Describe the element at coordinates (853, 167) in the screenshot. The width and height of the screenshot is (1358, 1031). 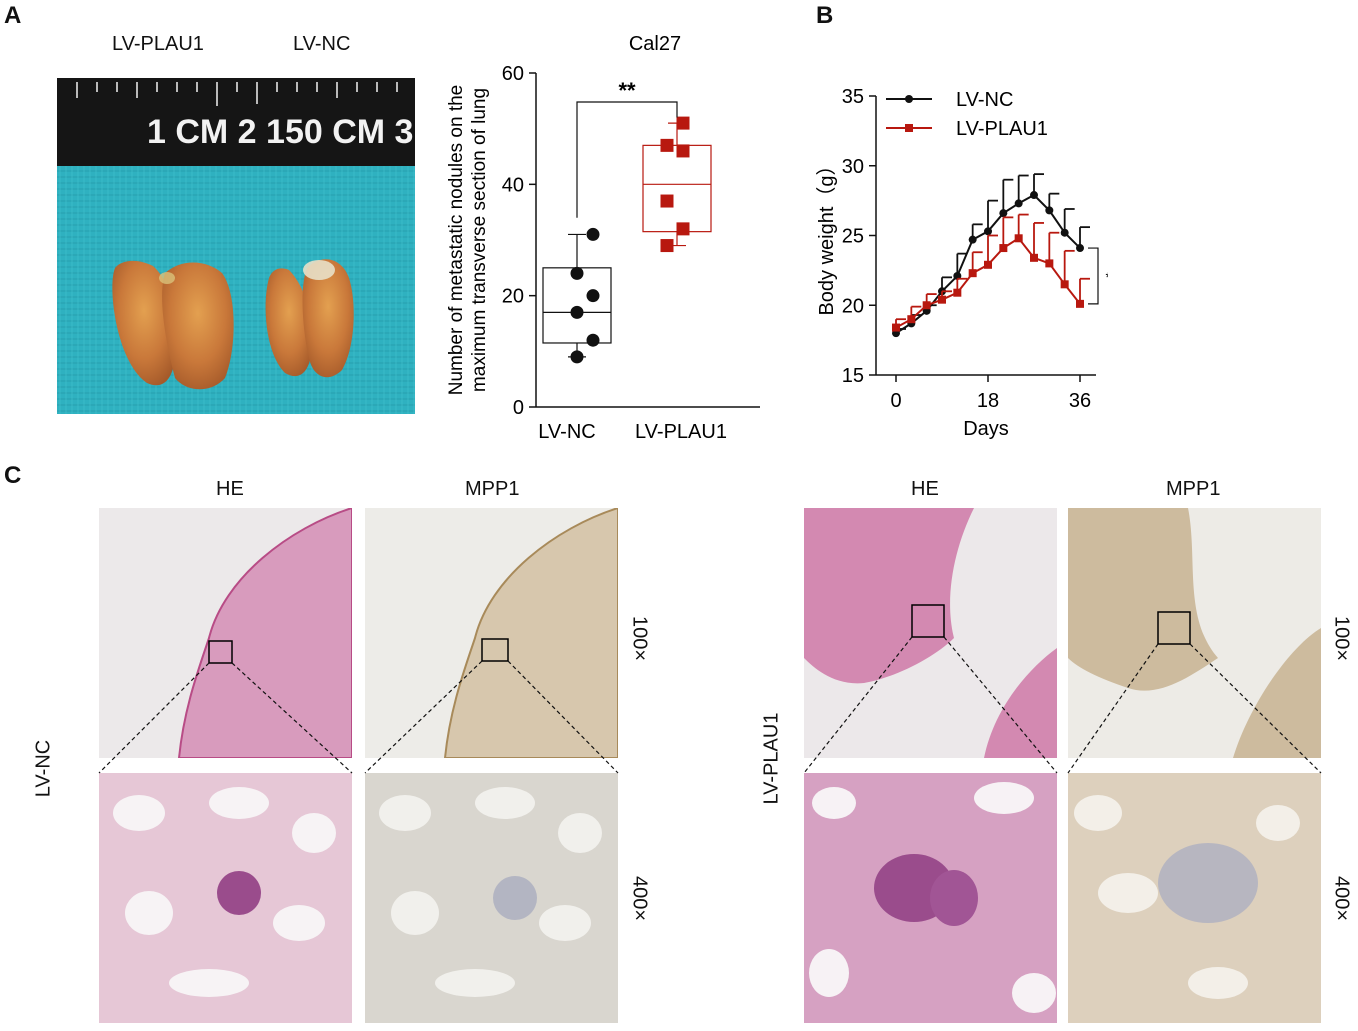
I see `linechart-y-tick-label-30: 30` at that location.